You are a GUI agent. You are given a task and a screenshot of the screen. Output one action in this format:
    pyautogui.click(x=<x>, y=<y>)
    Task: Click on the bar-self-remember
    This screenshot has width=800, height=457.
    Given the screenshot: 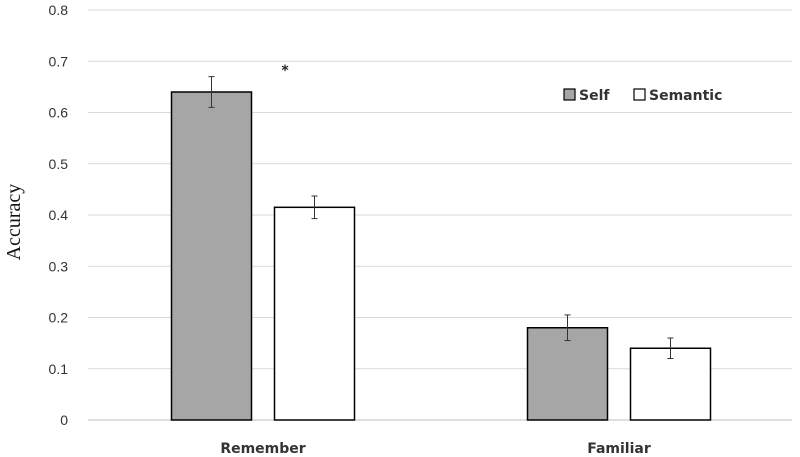 What is the action you would take?
    pyautogui.click(x=211, y=256)
    